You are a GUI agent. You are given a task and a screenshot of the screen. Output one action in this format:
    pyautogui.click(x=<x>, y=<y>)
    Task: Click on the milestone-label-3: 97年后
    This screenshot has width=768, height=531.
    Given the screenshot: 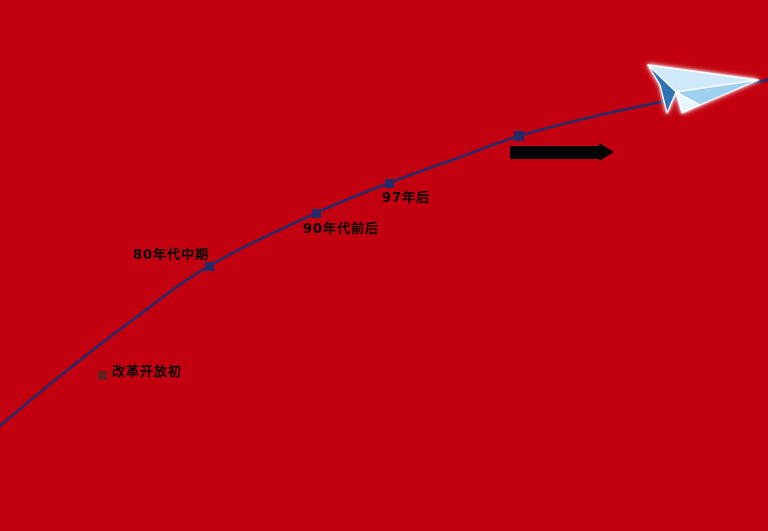 What is the action you would take?
    pyautogui.click(x=406, y=198)
    